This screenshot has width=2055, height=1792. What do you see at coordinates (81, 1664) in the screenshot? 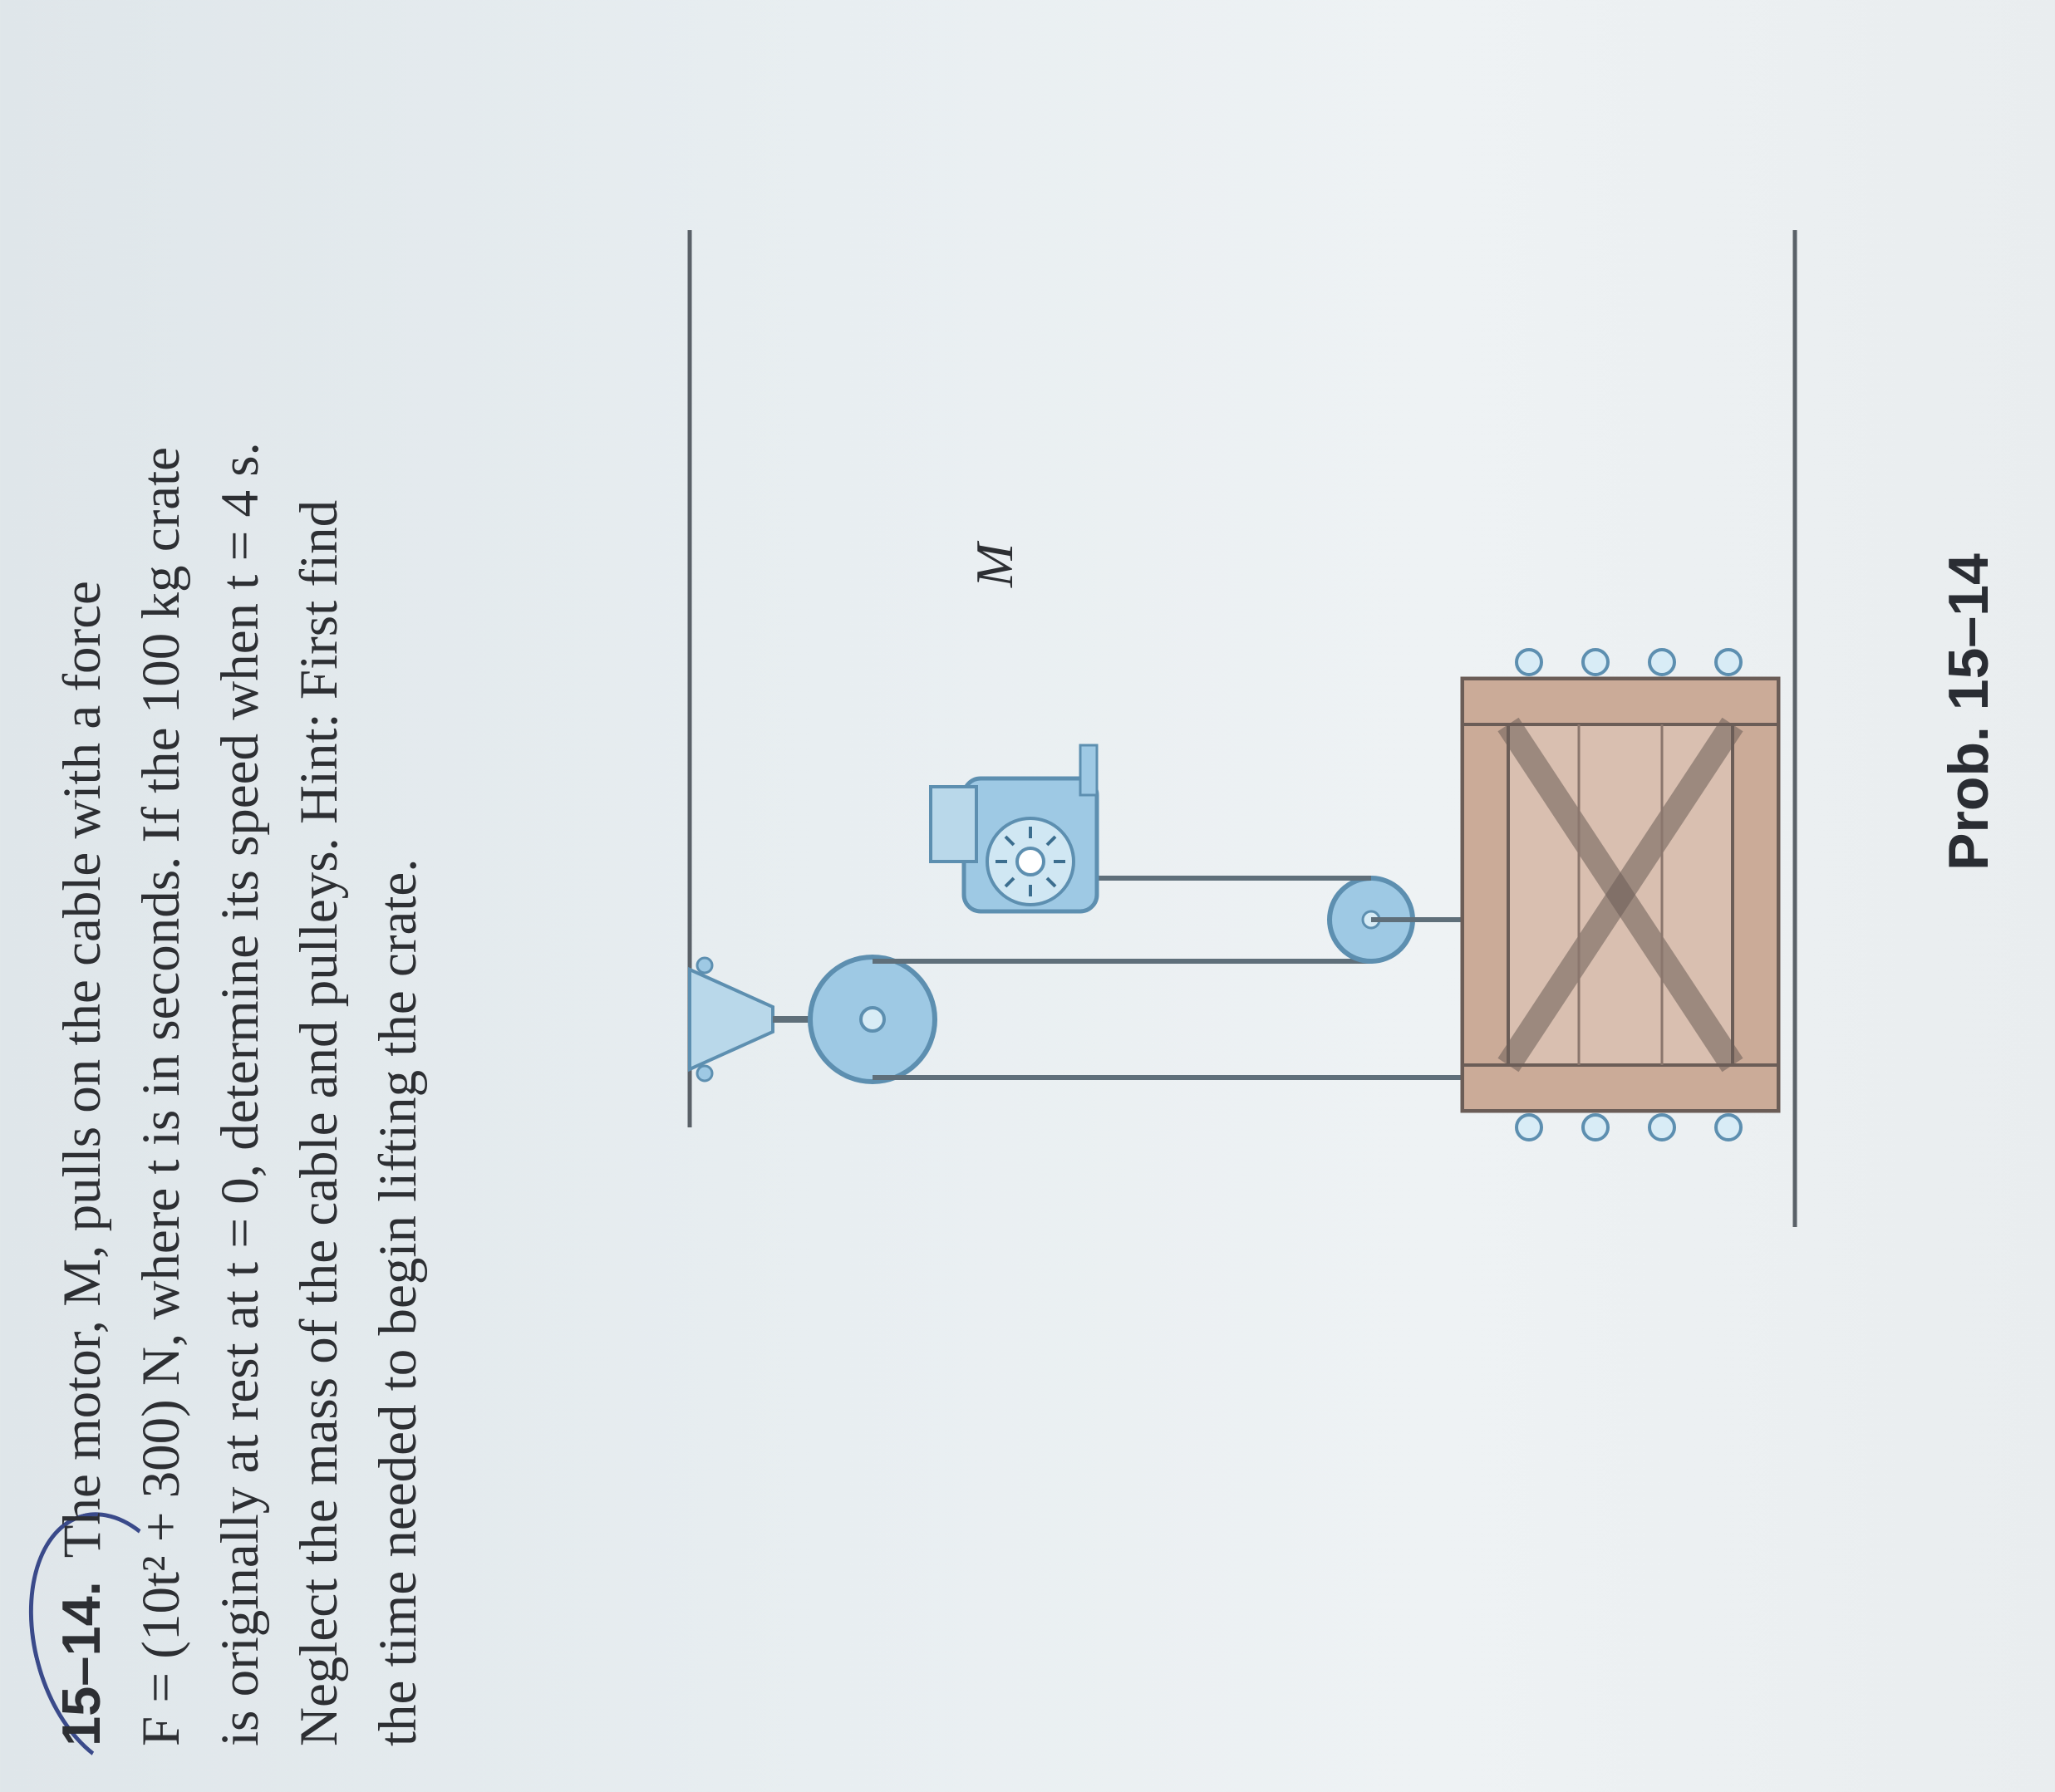
I see `problem-number: 15–14.` at bounding box center [81, 1664].